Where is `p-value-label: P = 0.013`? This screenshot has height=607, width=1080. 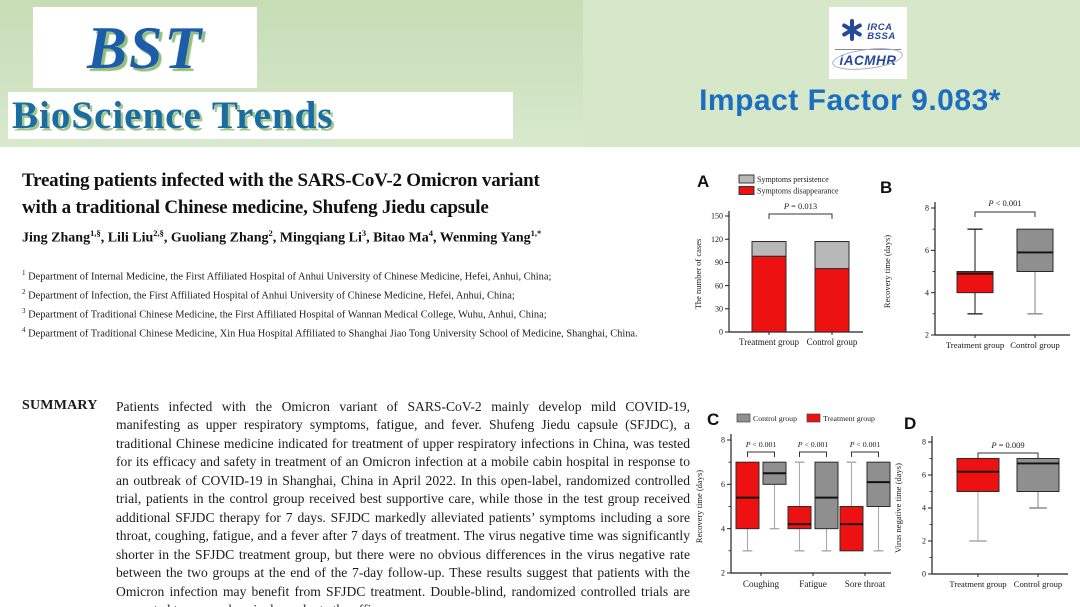
p-value-label: P = 0.013 is located at coordinates (800, 206).